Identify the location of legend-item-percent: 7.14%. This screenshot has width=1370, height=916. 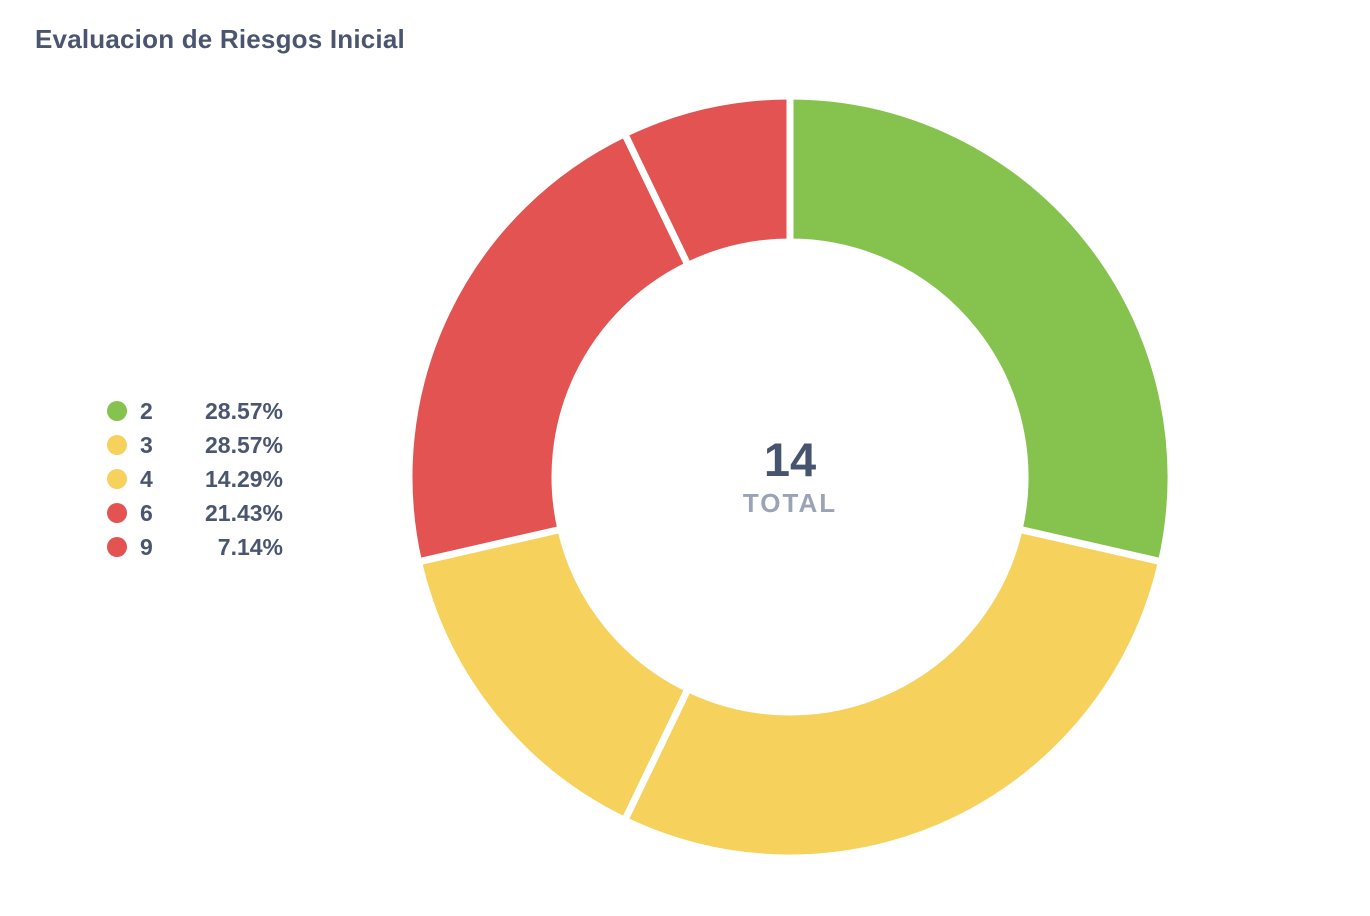
(250, 546).